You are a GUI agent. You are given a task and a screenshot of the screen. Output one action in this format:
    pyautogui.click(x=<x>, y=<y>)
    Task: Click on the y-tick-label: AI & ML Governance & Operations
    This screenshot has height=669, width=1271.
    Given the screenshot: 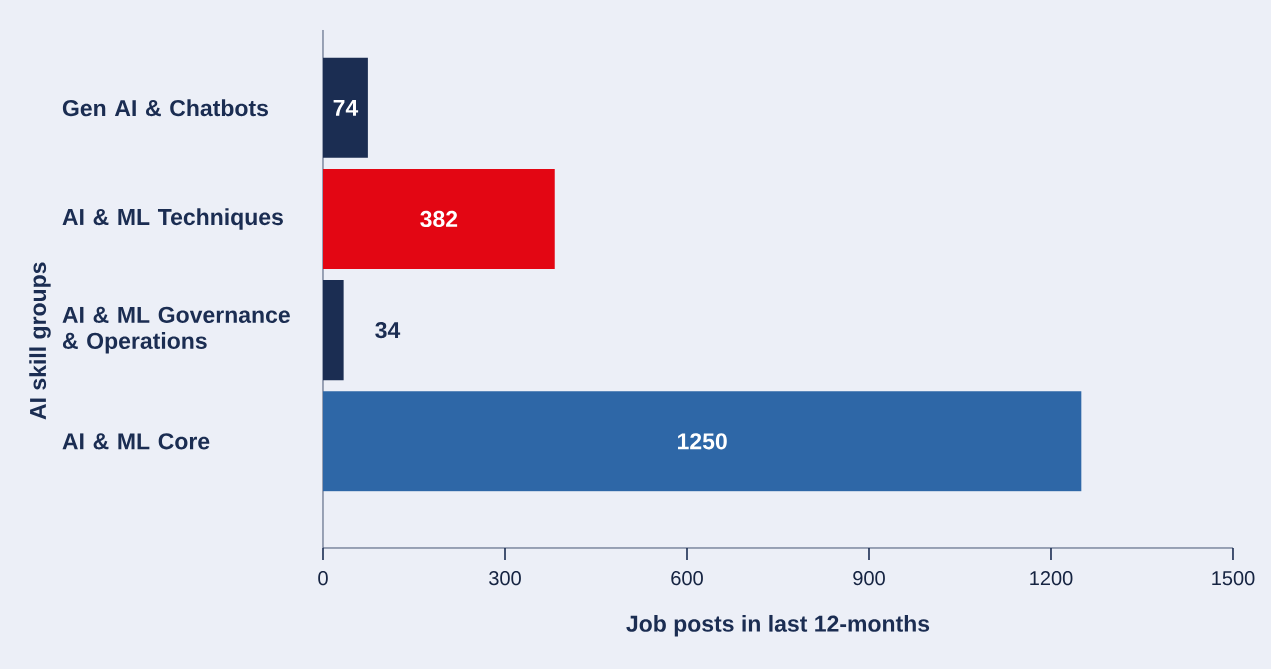 What is the action you would take?
    pyautogui.click(x=176, y=330)
    